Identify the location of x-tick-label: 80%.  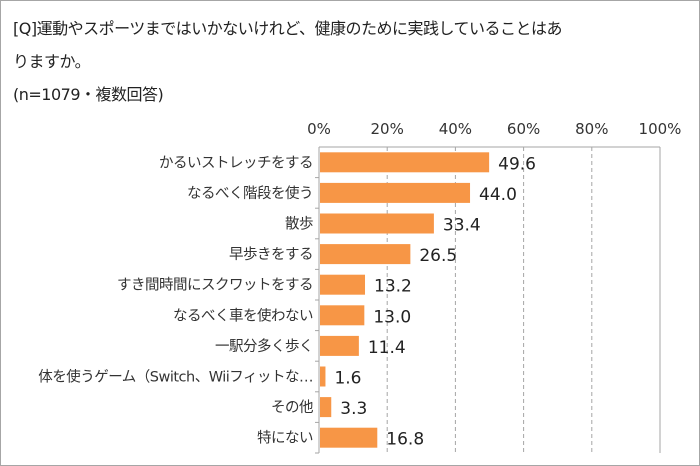
(591, 129).